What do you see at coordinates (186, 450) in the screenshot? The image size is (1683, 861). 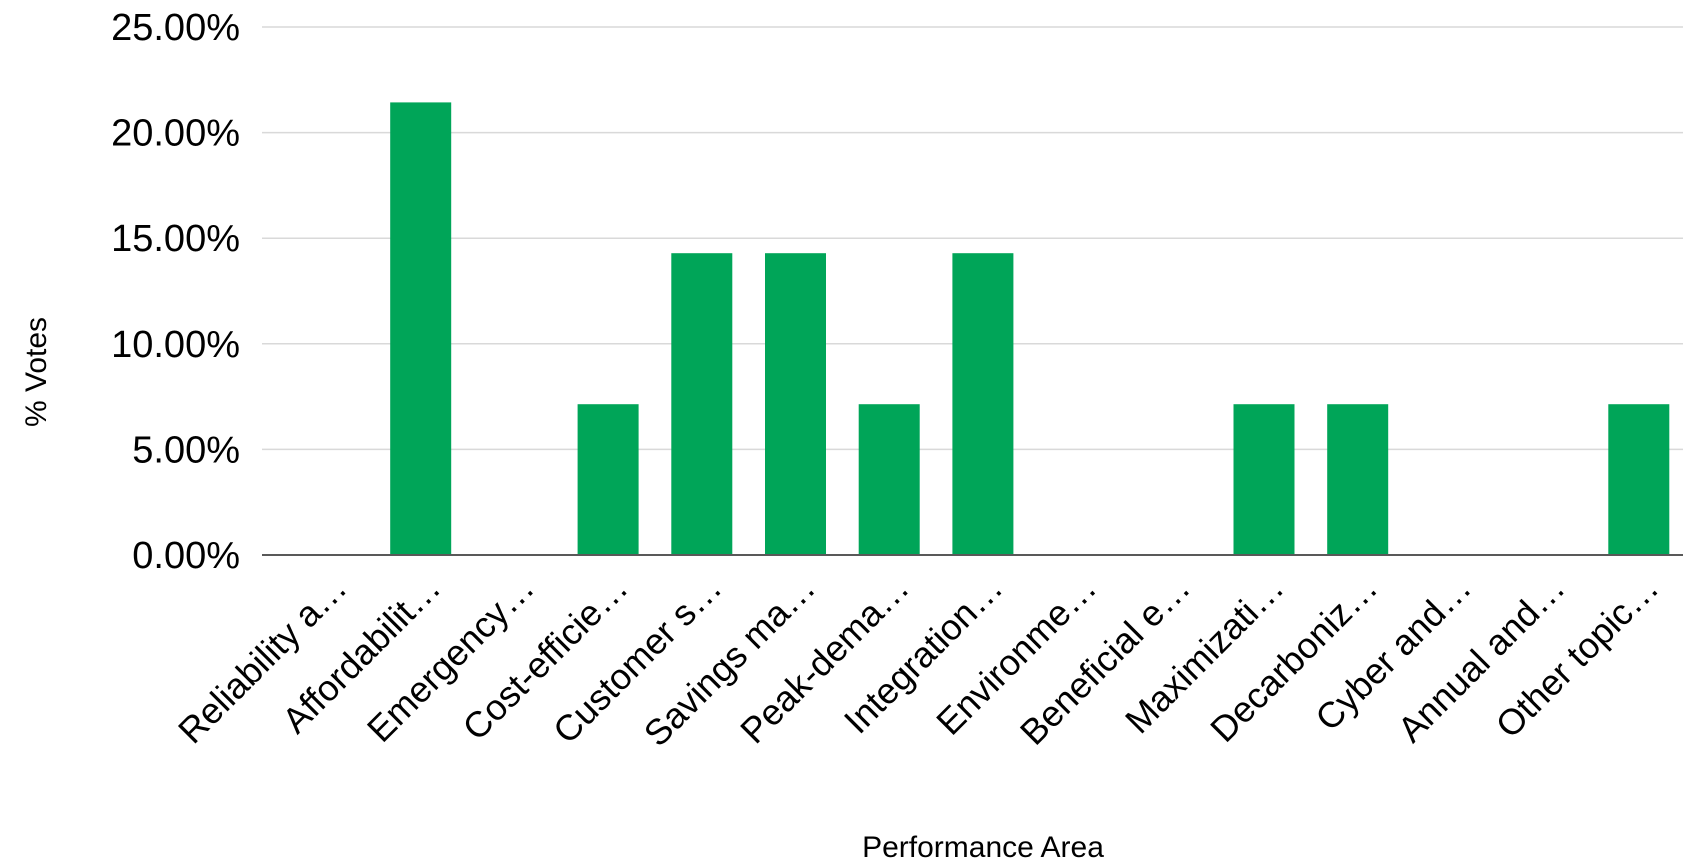 I see `y-tick-label: 5.00%` at bounding box center [186, 450].